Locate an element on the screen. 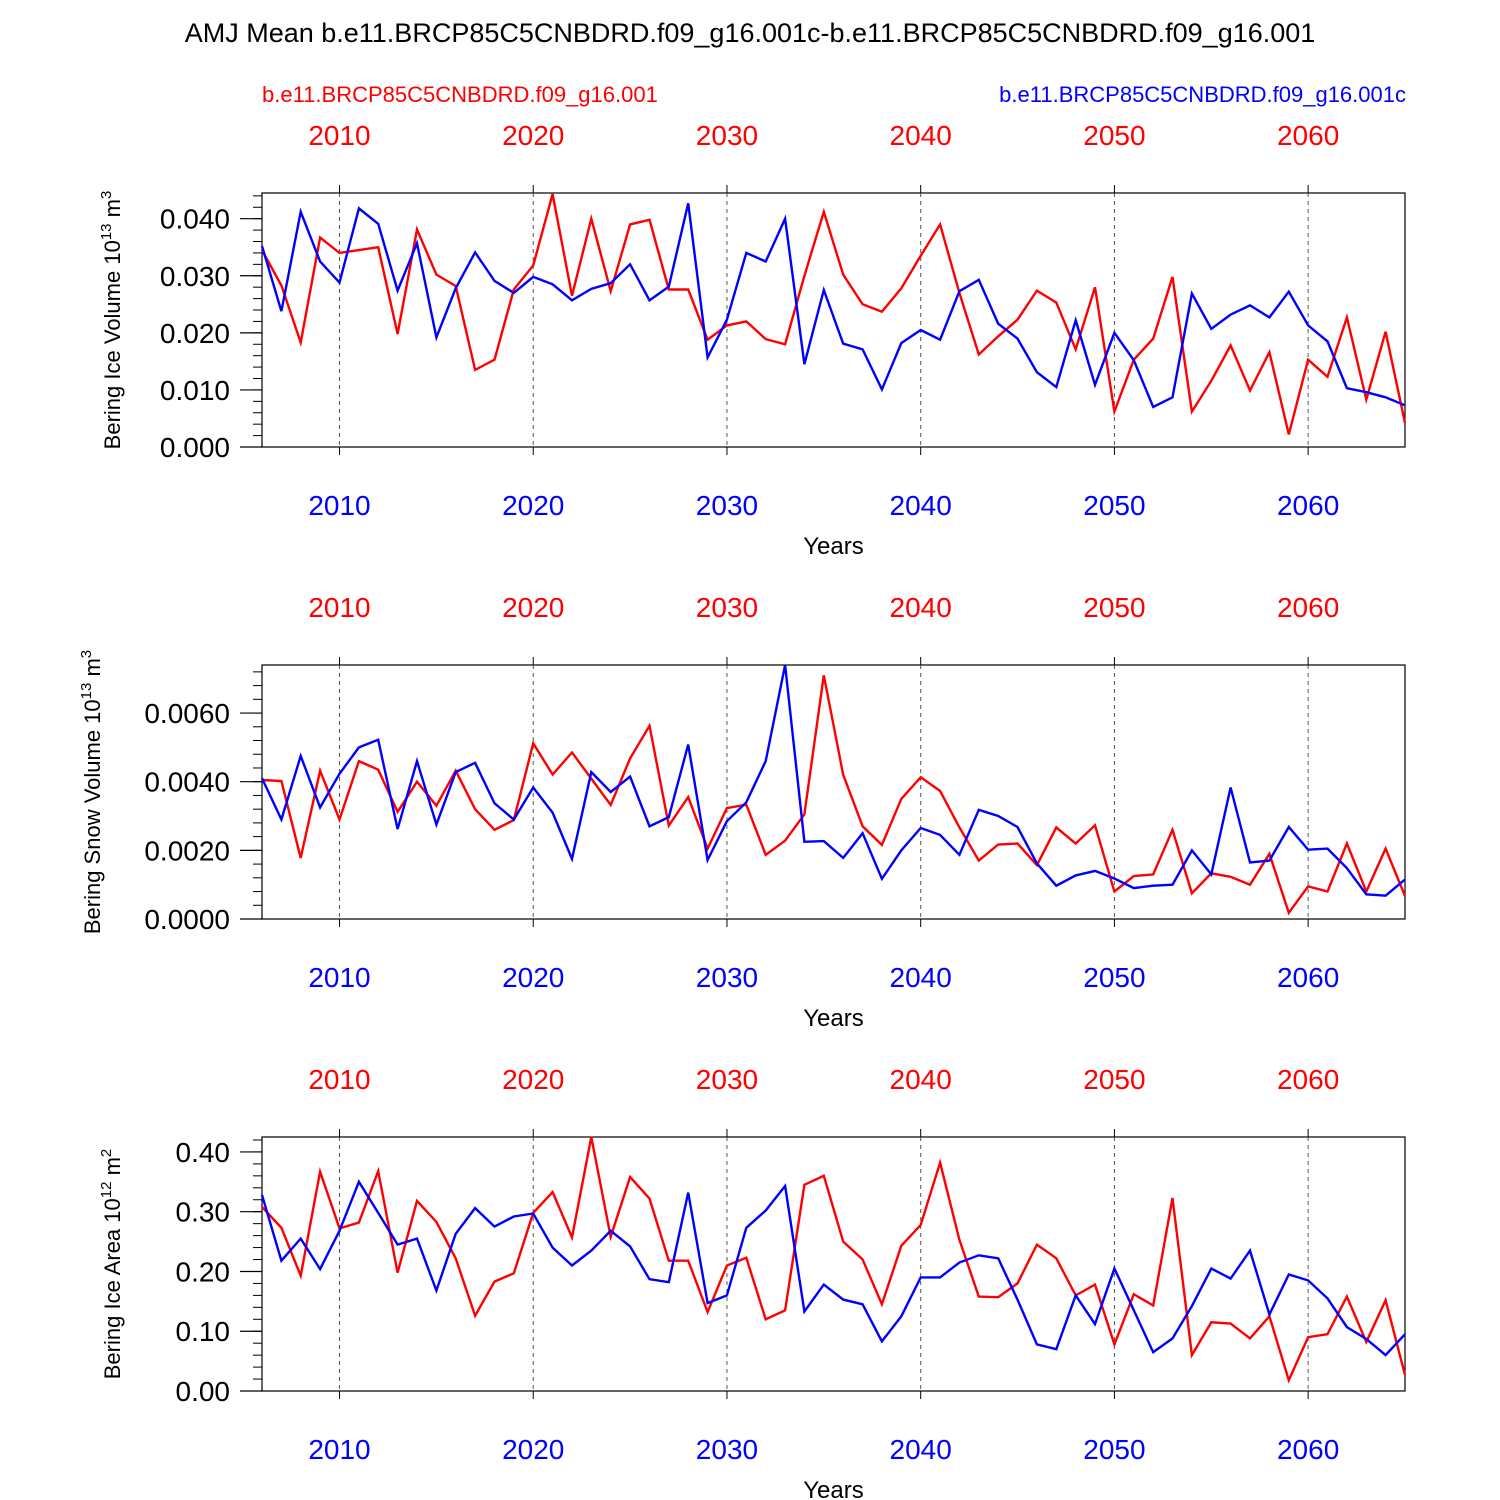 Image resolution: width=1500 pixels, height=1500 pixels. y-tick-label: 0.020 is located at coordinates (195, 333).